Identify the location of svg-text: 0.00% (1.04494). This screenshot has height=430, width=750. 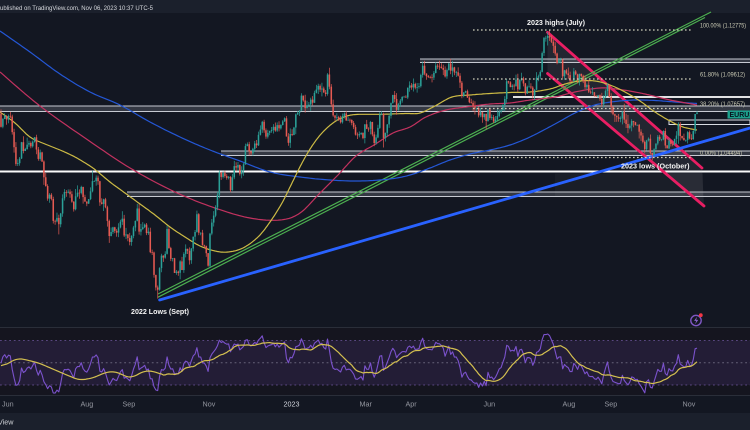
(721, 153).